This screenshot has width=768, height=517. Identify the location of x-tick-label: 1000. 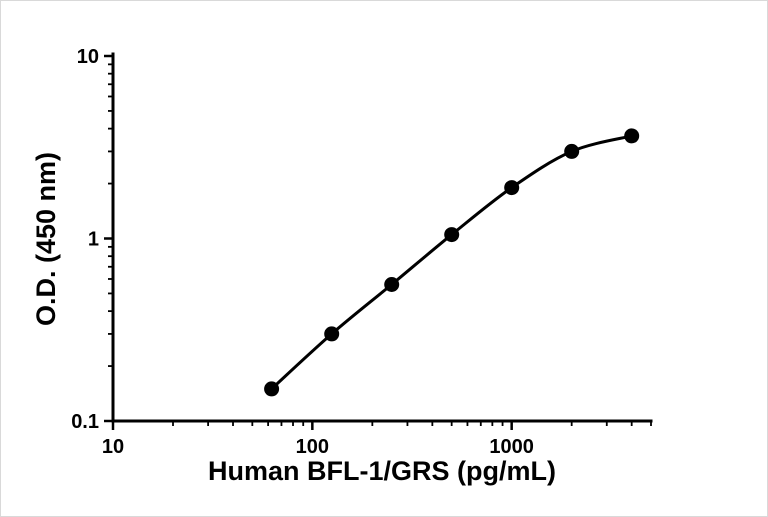
(511, 447).